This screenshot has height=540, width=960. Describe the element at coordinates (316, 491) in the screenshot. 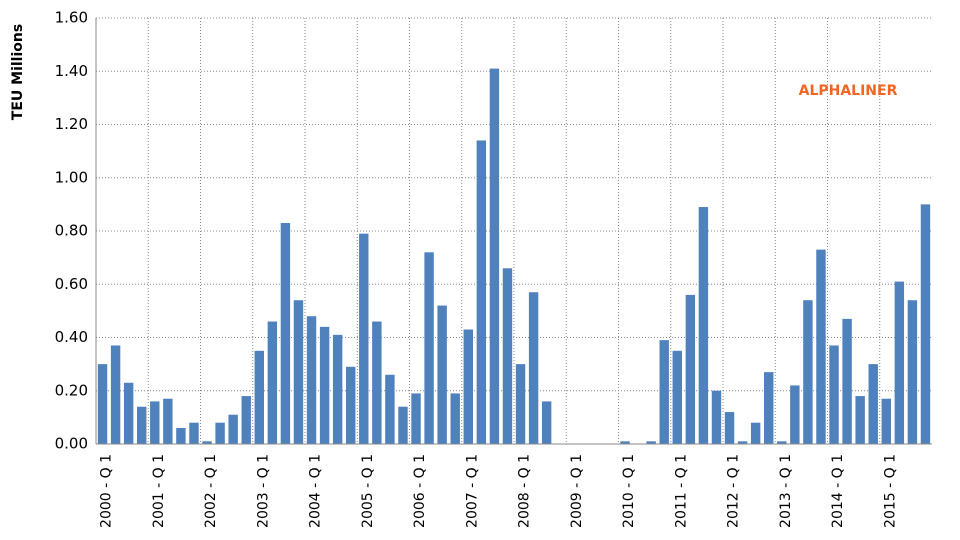

I see `x-tick-label: 2004 - Q 1` at that location.